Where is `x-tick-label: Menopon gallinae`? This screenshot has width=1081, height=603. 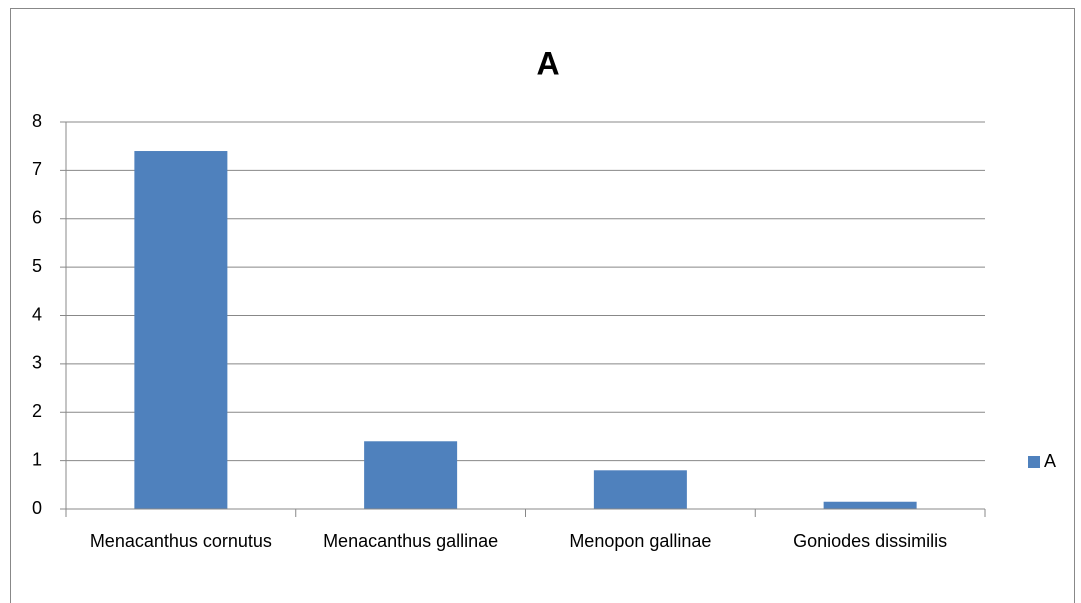 x-tick-label: Menopon gallinae is located at coordinates (640, 541).